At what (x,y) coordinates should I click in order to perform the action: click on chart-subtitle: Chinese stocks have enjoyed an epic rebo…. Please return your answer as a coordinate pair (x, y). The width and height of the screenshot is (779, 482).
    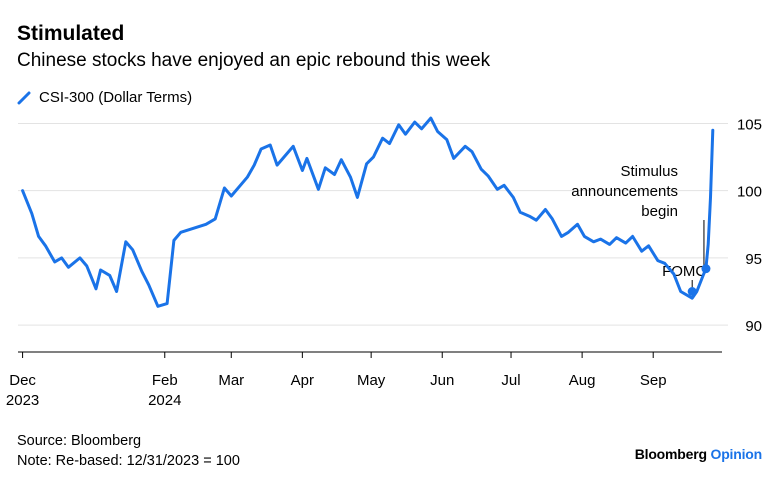
    Looking at the image, I should click on (254, 60).